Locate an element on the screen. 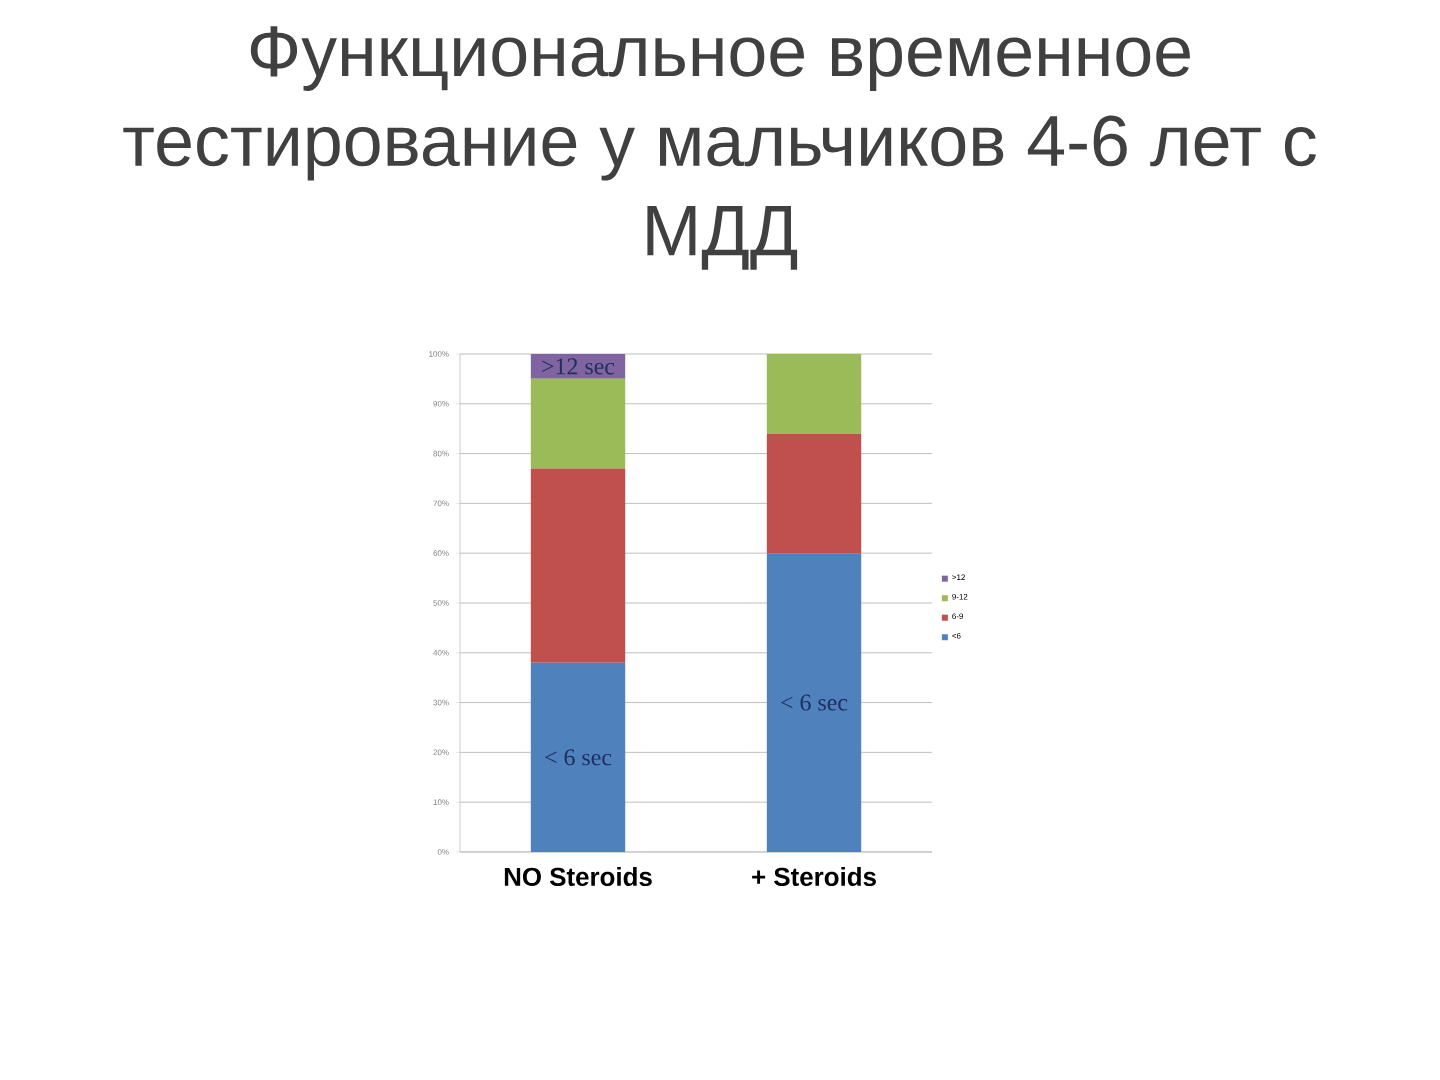 The width and height of the screenshot is (1440, 1080). x-tick-label: + Steroids is located at coordinates (814, 877).